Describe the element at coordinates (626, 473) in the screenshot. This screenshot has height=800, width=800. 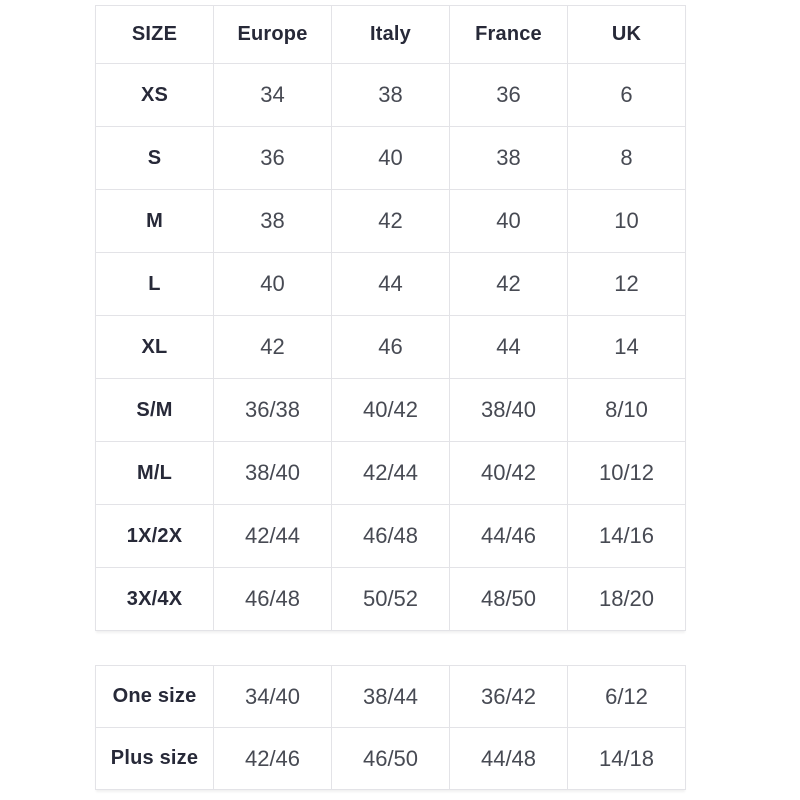
I see `size-value-cell: 10/12` at that location.